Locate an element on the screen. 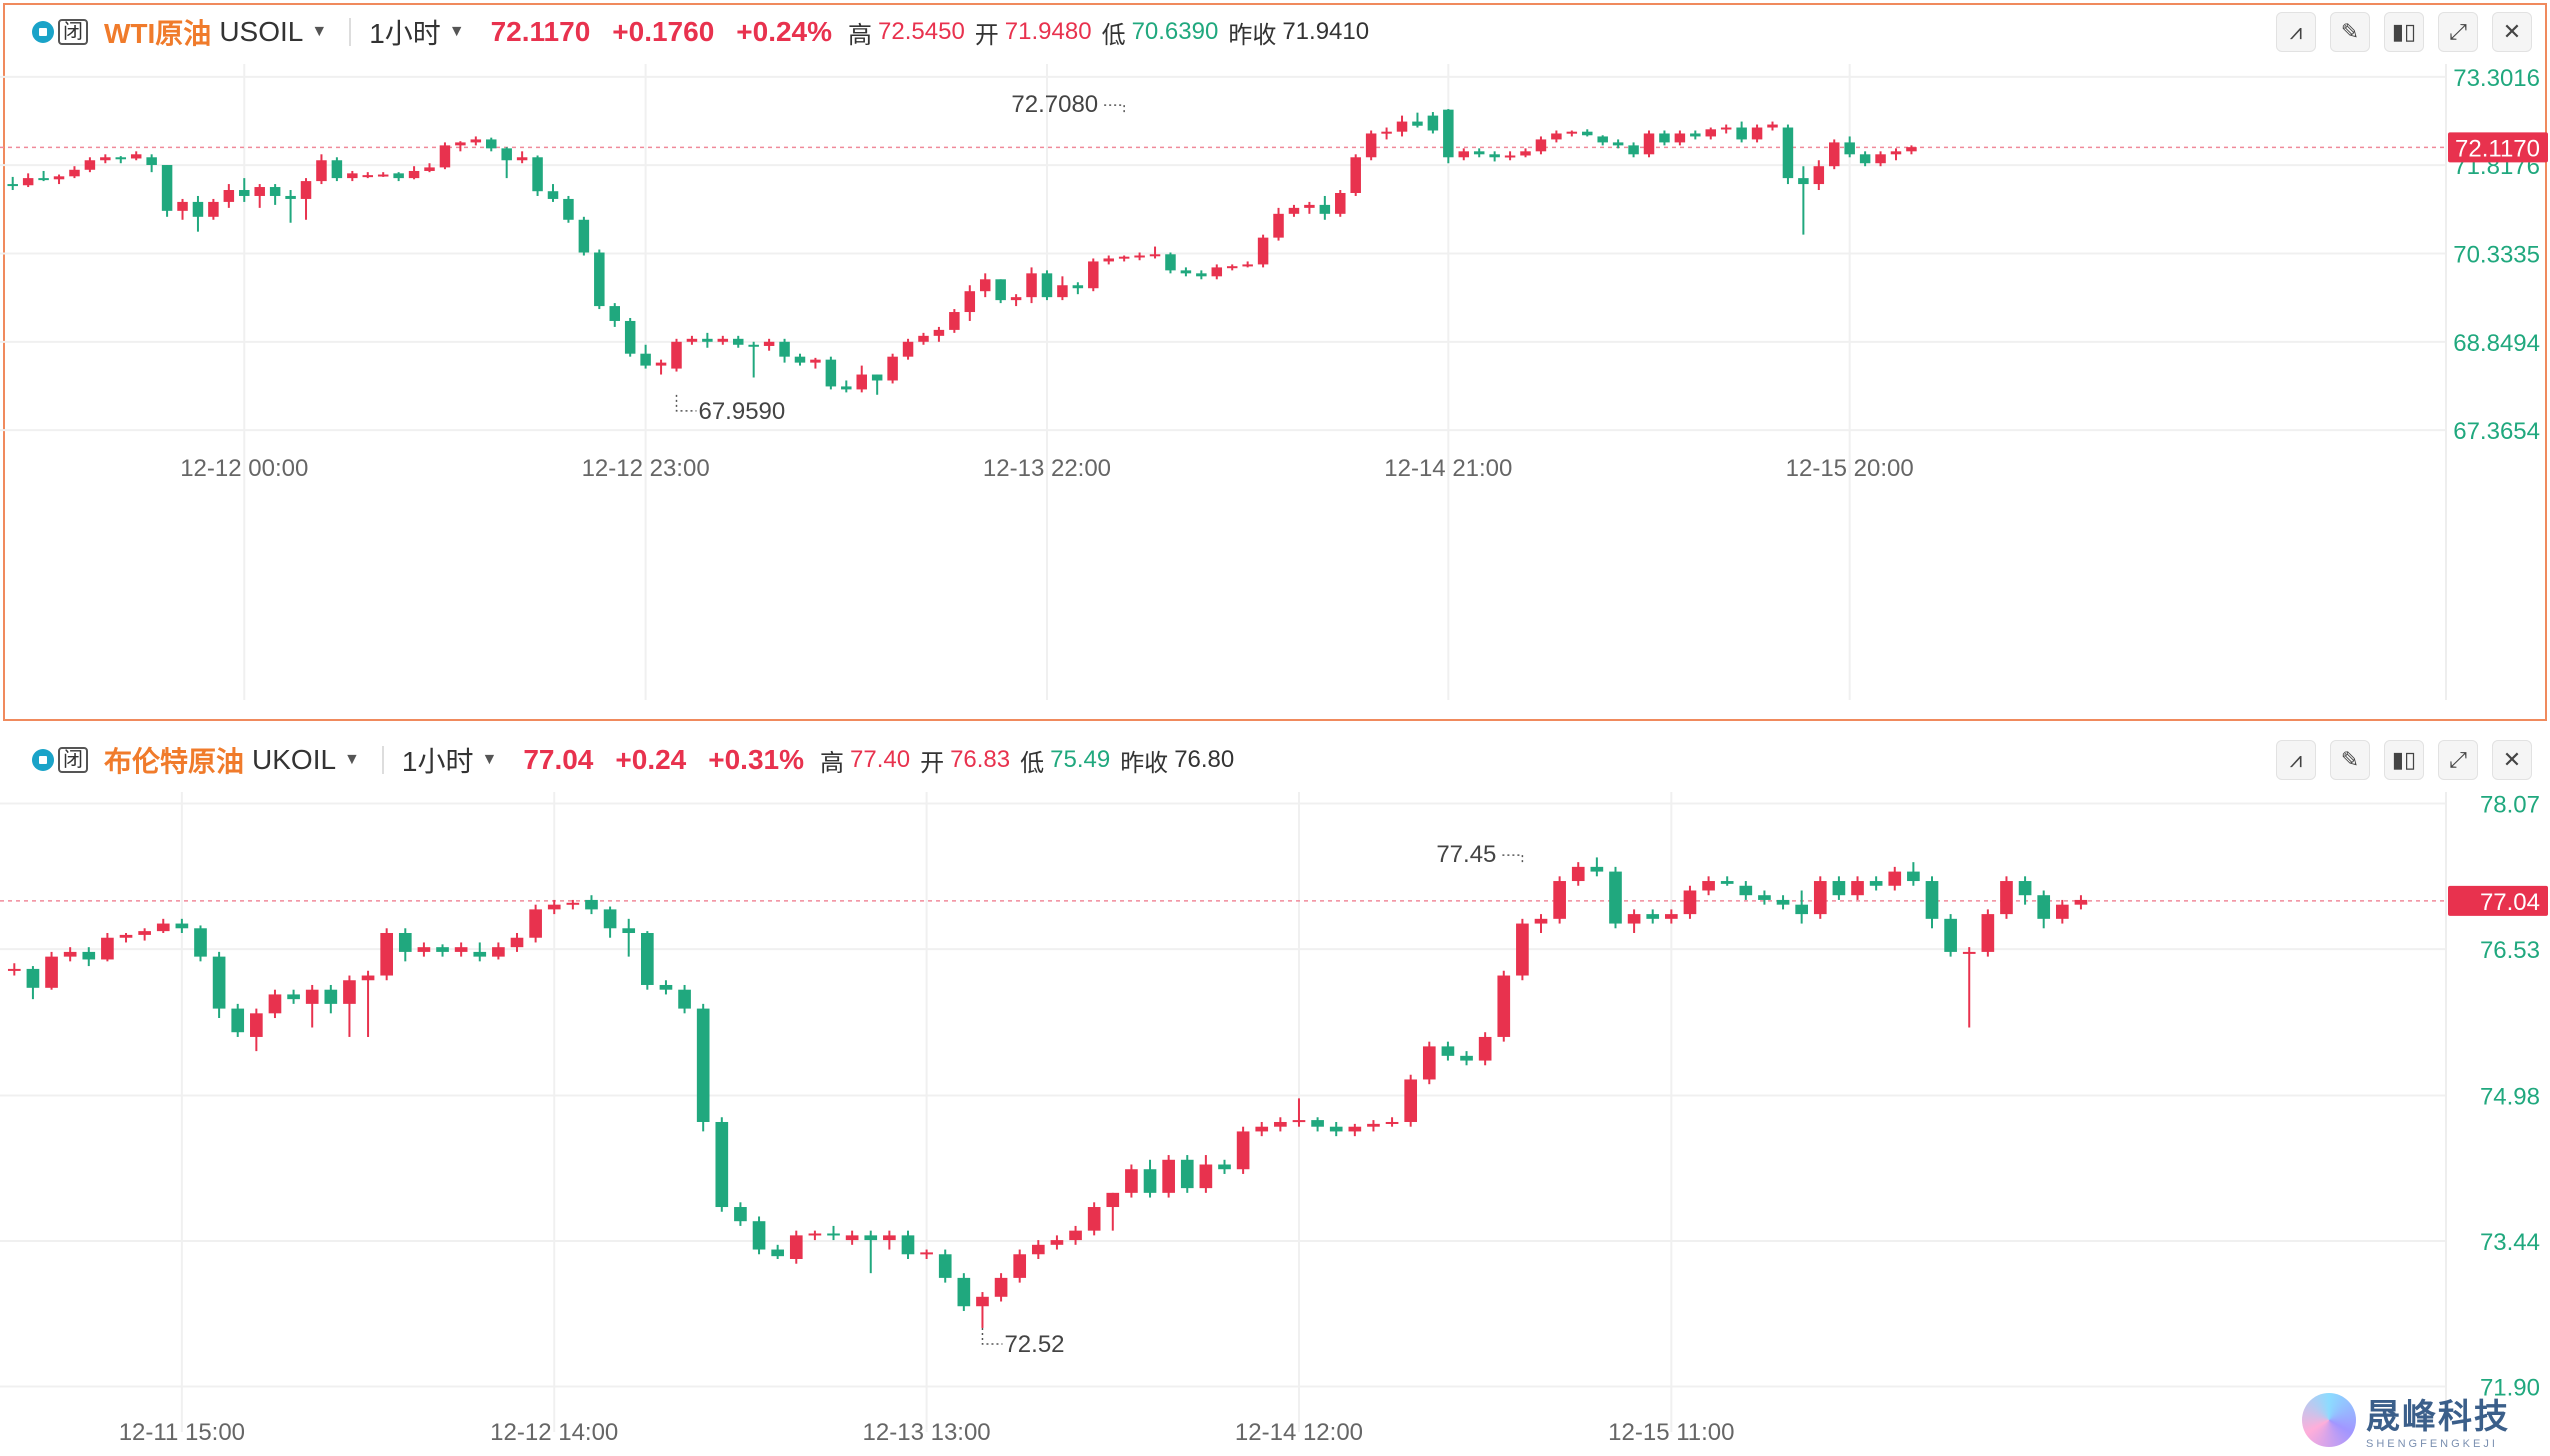 Image resolution: width=2550 pixels, height=1456 pixels. instrument-name: WTI原油 is located at coordinates (158, 33).